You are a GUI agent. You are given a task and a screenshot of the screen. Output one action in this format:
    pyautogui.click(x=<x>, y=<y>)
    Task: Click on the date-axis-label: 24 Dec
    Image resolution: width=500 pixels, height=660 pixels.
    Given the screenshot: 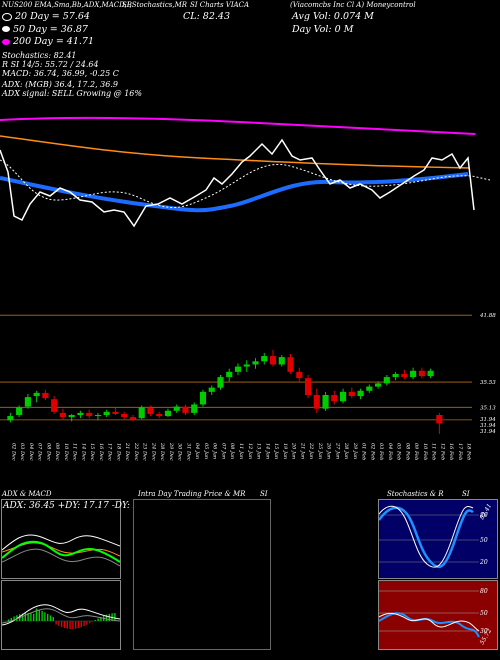 What is the action you would take?
    pyautogui.click(x=153, y=451)
    